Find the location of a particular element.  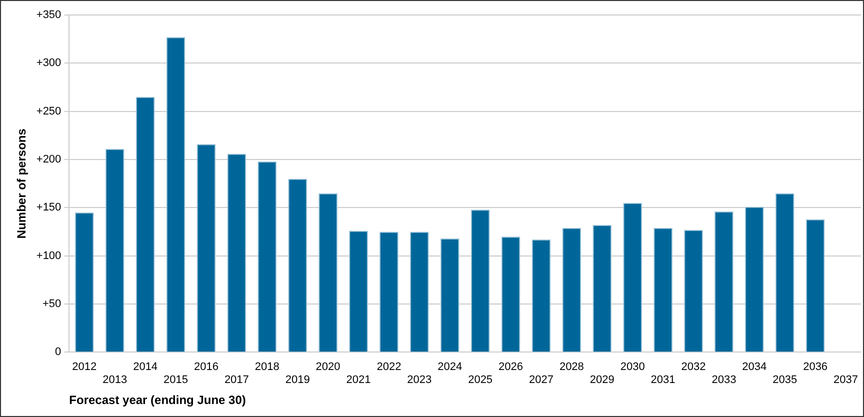

x-tick-label: 2026 is located at coordinates (511, 366).